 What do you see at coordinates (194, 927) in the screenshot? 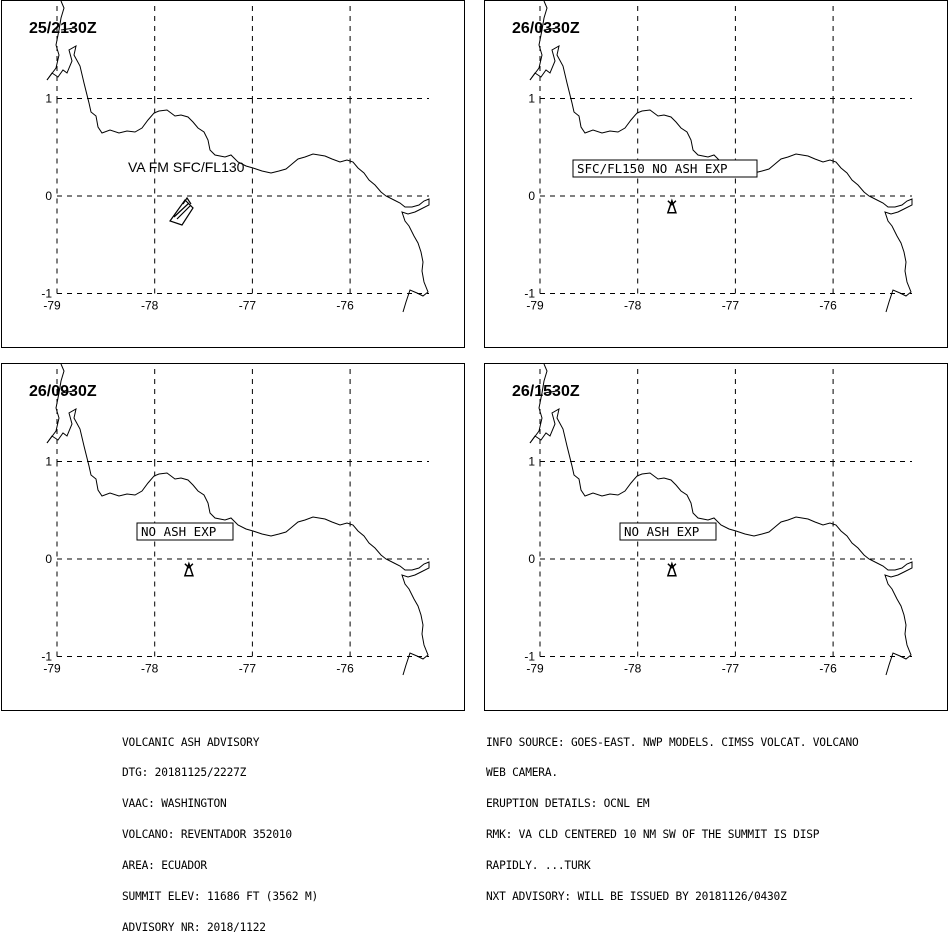
I see `advisory-line: ADVISORY NR: 2018/1122` at bounding box center [194, 927].